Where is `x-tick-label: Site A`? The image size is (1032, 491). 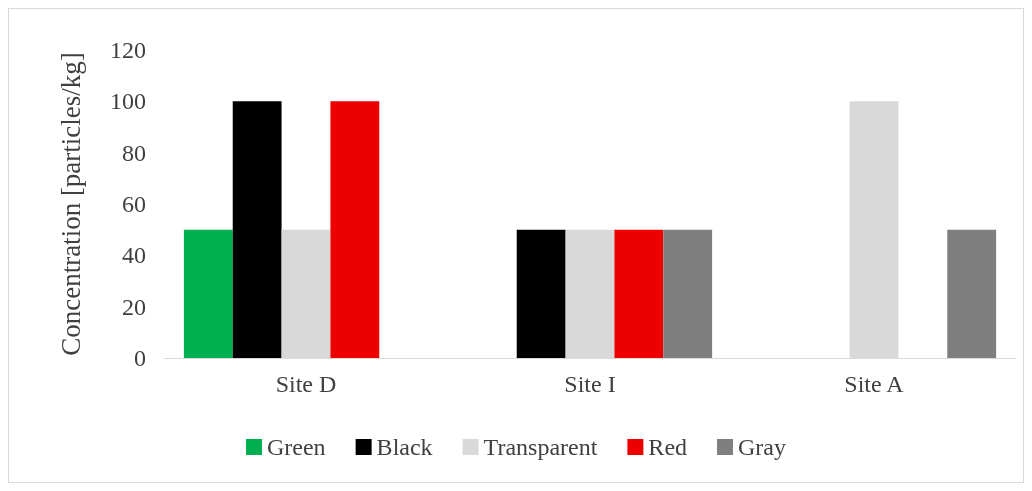
x-tick-label: Site A is located at coordinates (874, 384).